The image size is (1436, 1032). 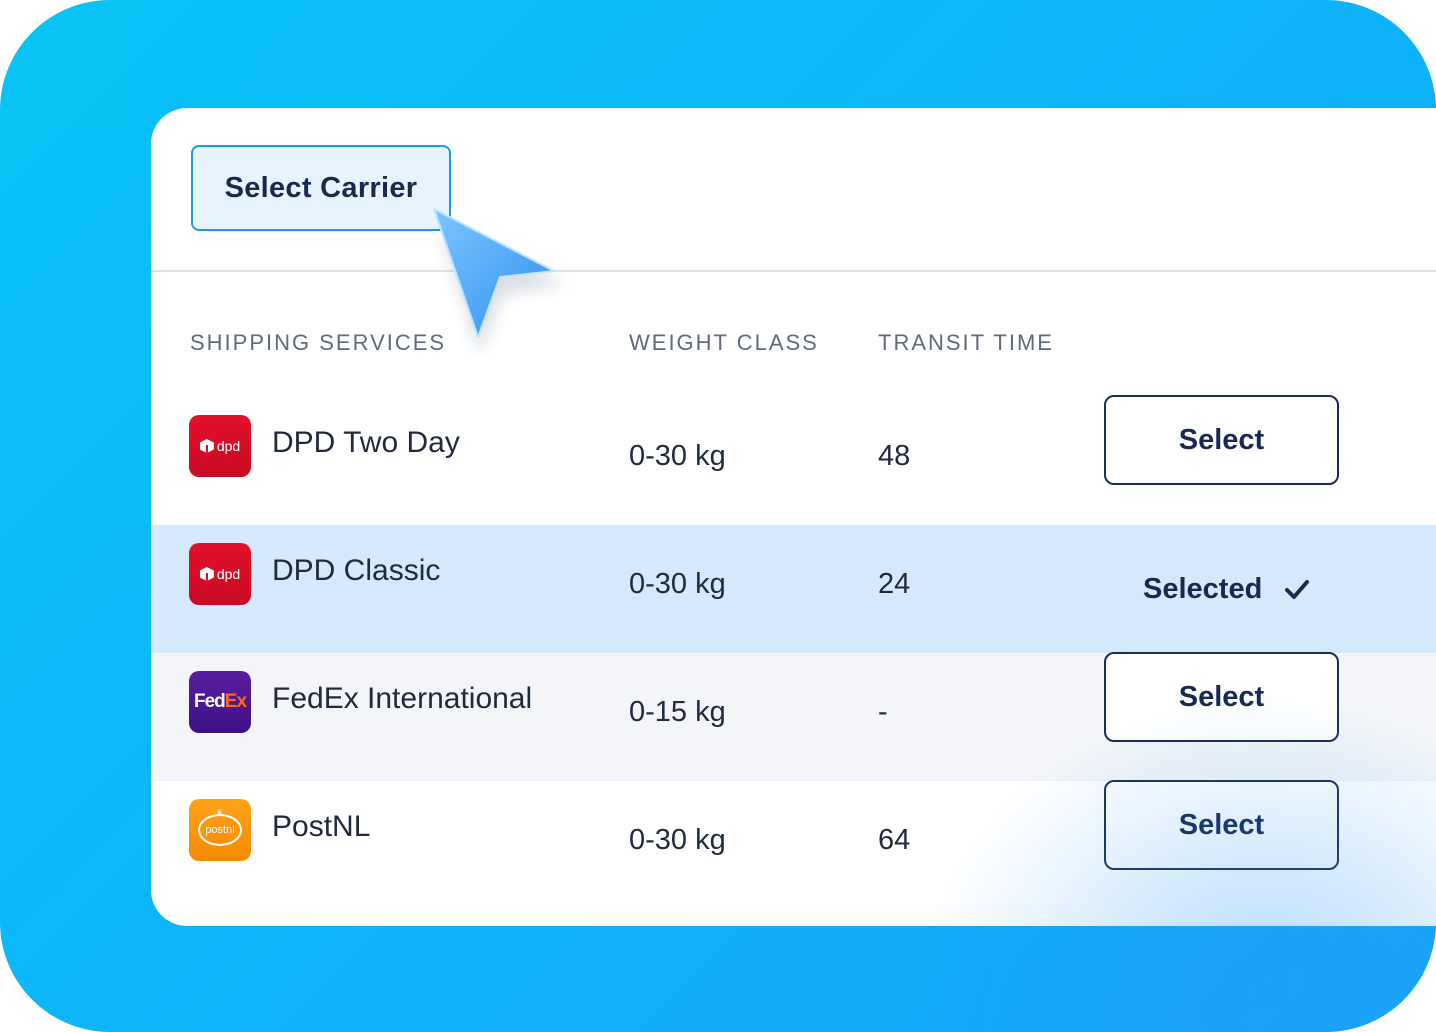 I want to click on service-name: DPD Two Day, so click(x=366, y=442).